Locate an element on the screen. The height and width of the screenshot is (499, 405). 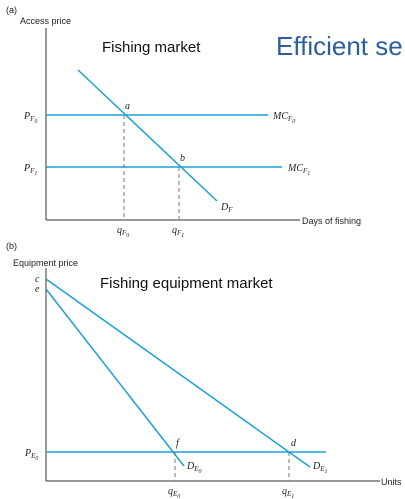
qe0-label: qE0 is located at coordinates (174, 492).